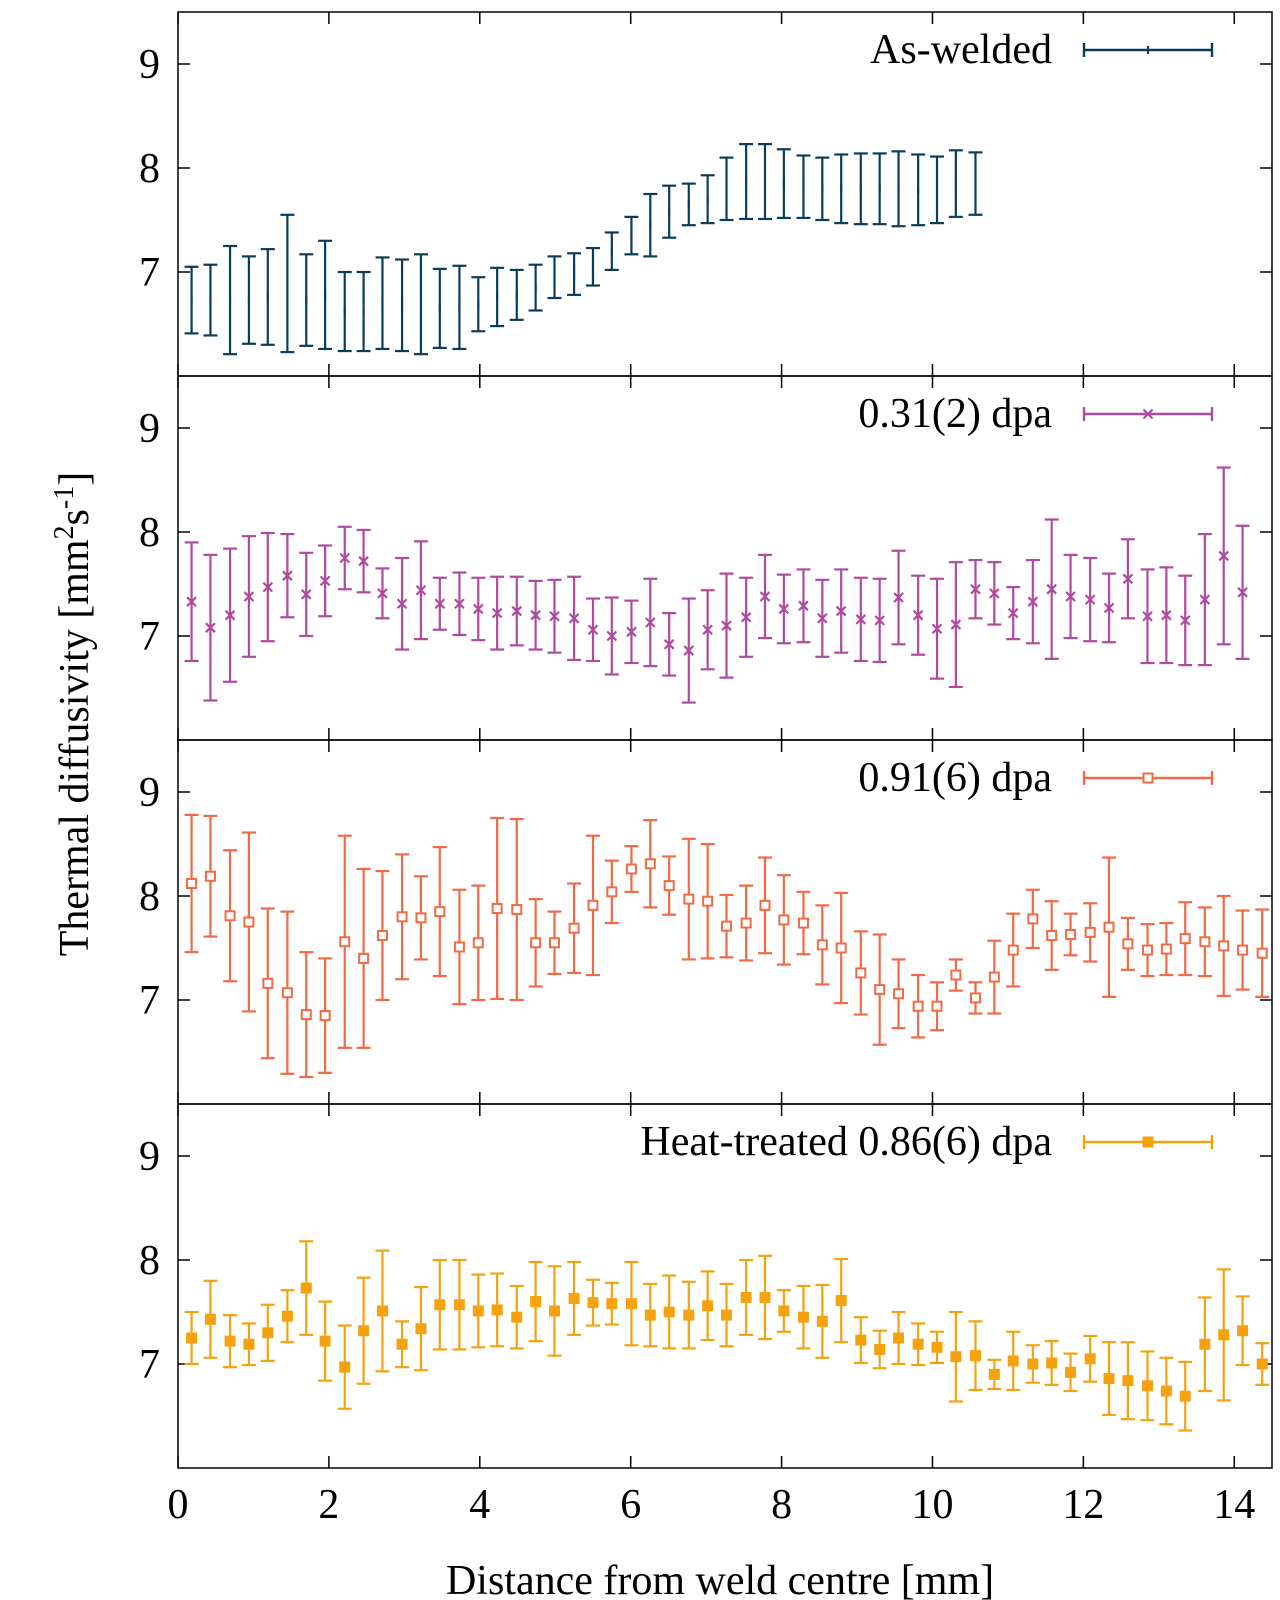  What do you see at coordinates (1036, 778) in the screenshot?
I see `legend-3: 0.91(6) dpa` at bounding box center [1036, 778].